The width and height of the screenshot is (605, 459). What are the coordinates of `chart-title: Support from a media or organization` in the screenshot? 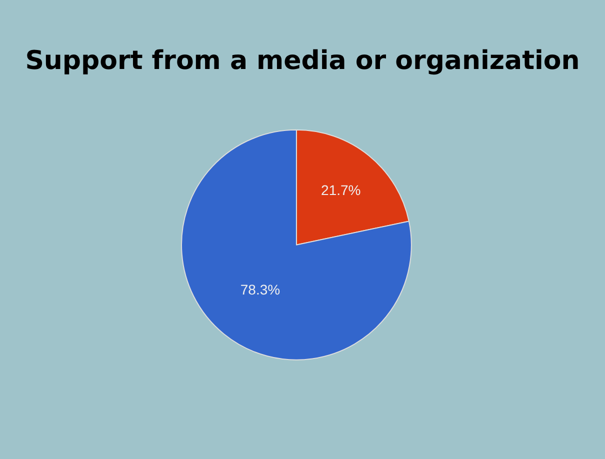 It's located at (302, 61).